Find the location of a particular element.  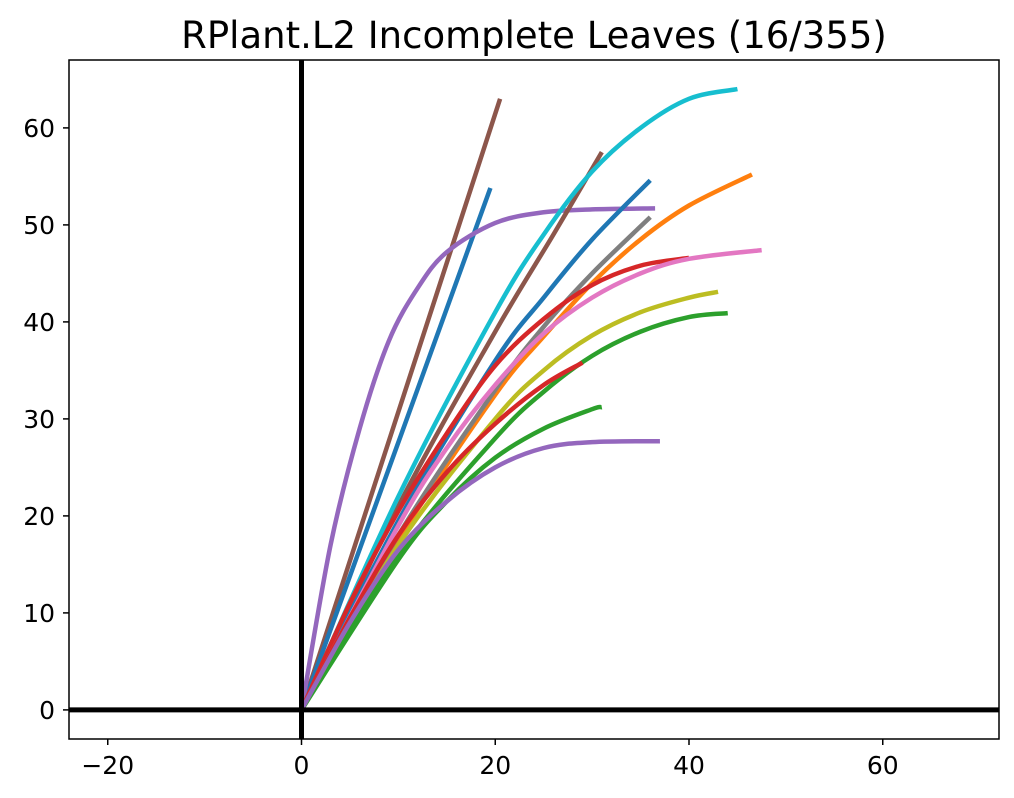

y-tick-label: 20 is located at coordinates (39, 516).